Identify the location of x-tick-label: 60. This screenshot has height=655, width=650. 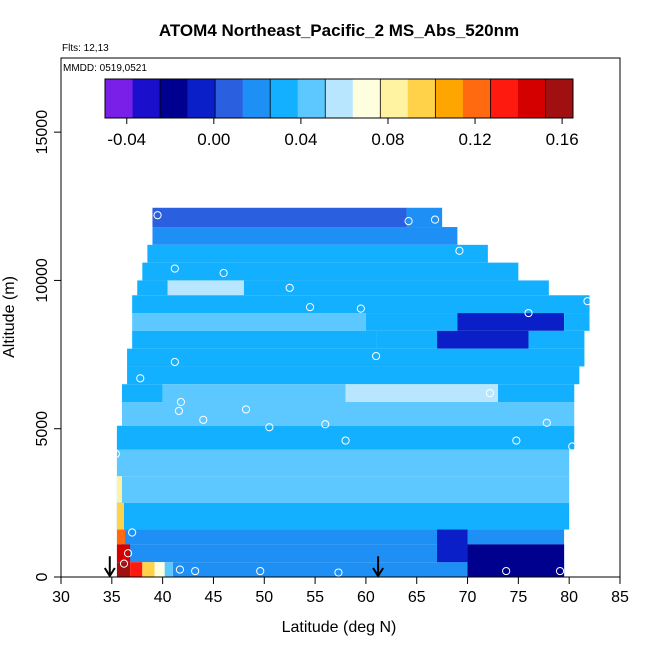
(366, 597).